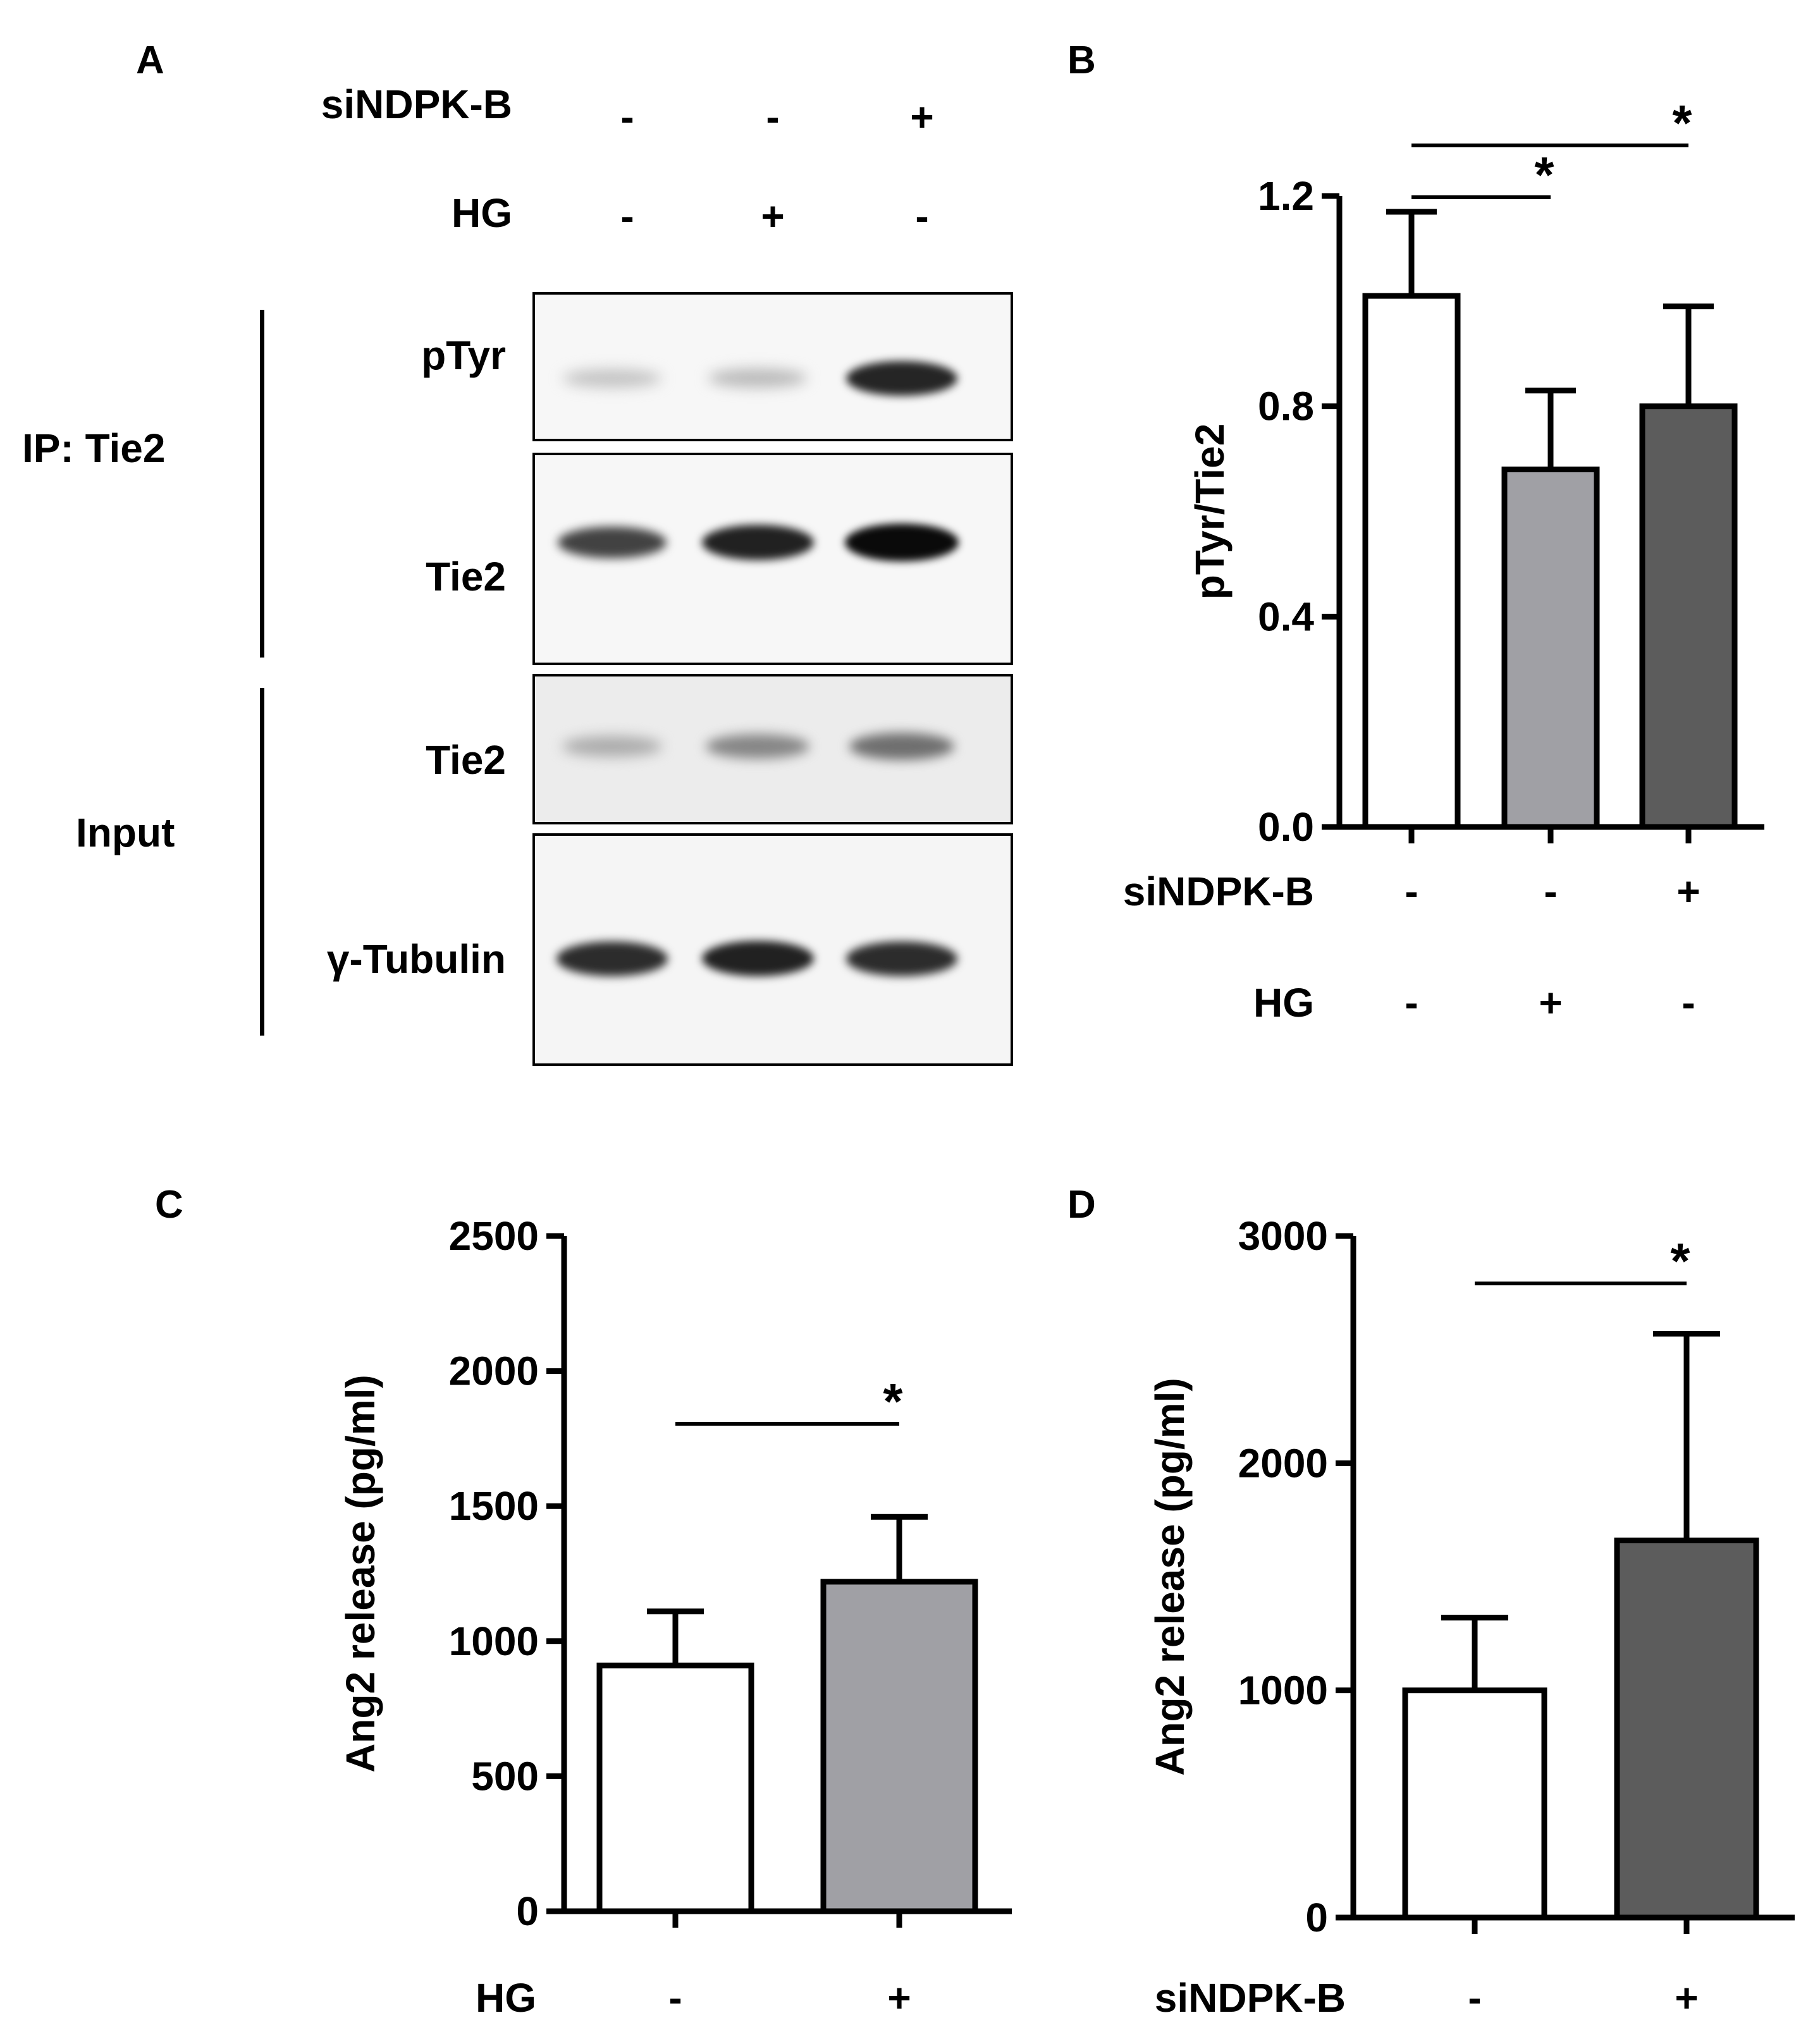 This screenshot has height=2044, width=1820. I want to click on ip-group-bracket, so click(262, 484).